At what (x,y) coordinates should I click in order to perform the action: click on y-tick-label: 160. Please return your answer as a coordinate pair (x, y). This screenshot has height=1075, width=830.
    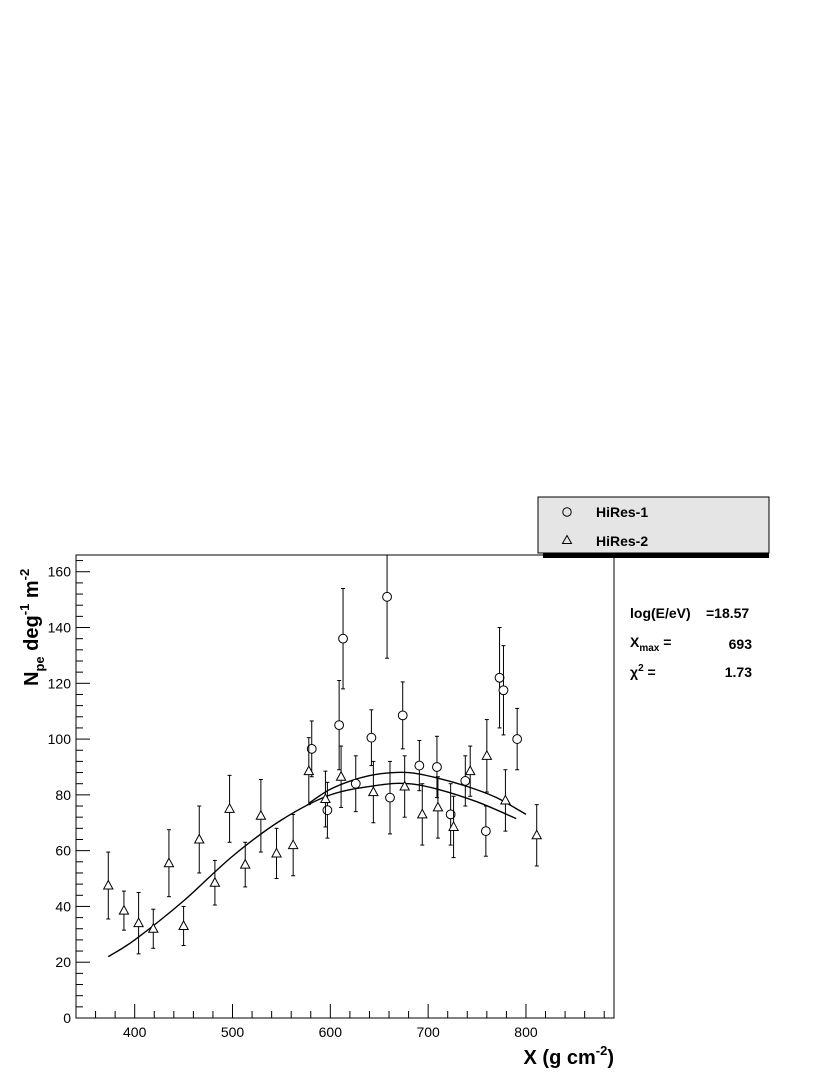
    Looking at the image, I should click on (60, 572).